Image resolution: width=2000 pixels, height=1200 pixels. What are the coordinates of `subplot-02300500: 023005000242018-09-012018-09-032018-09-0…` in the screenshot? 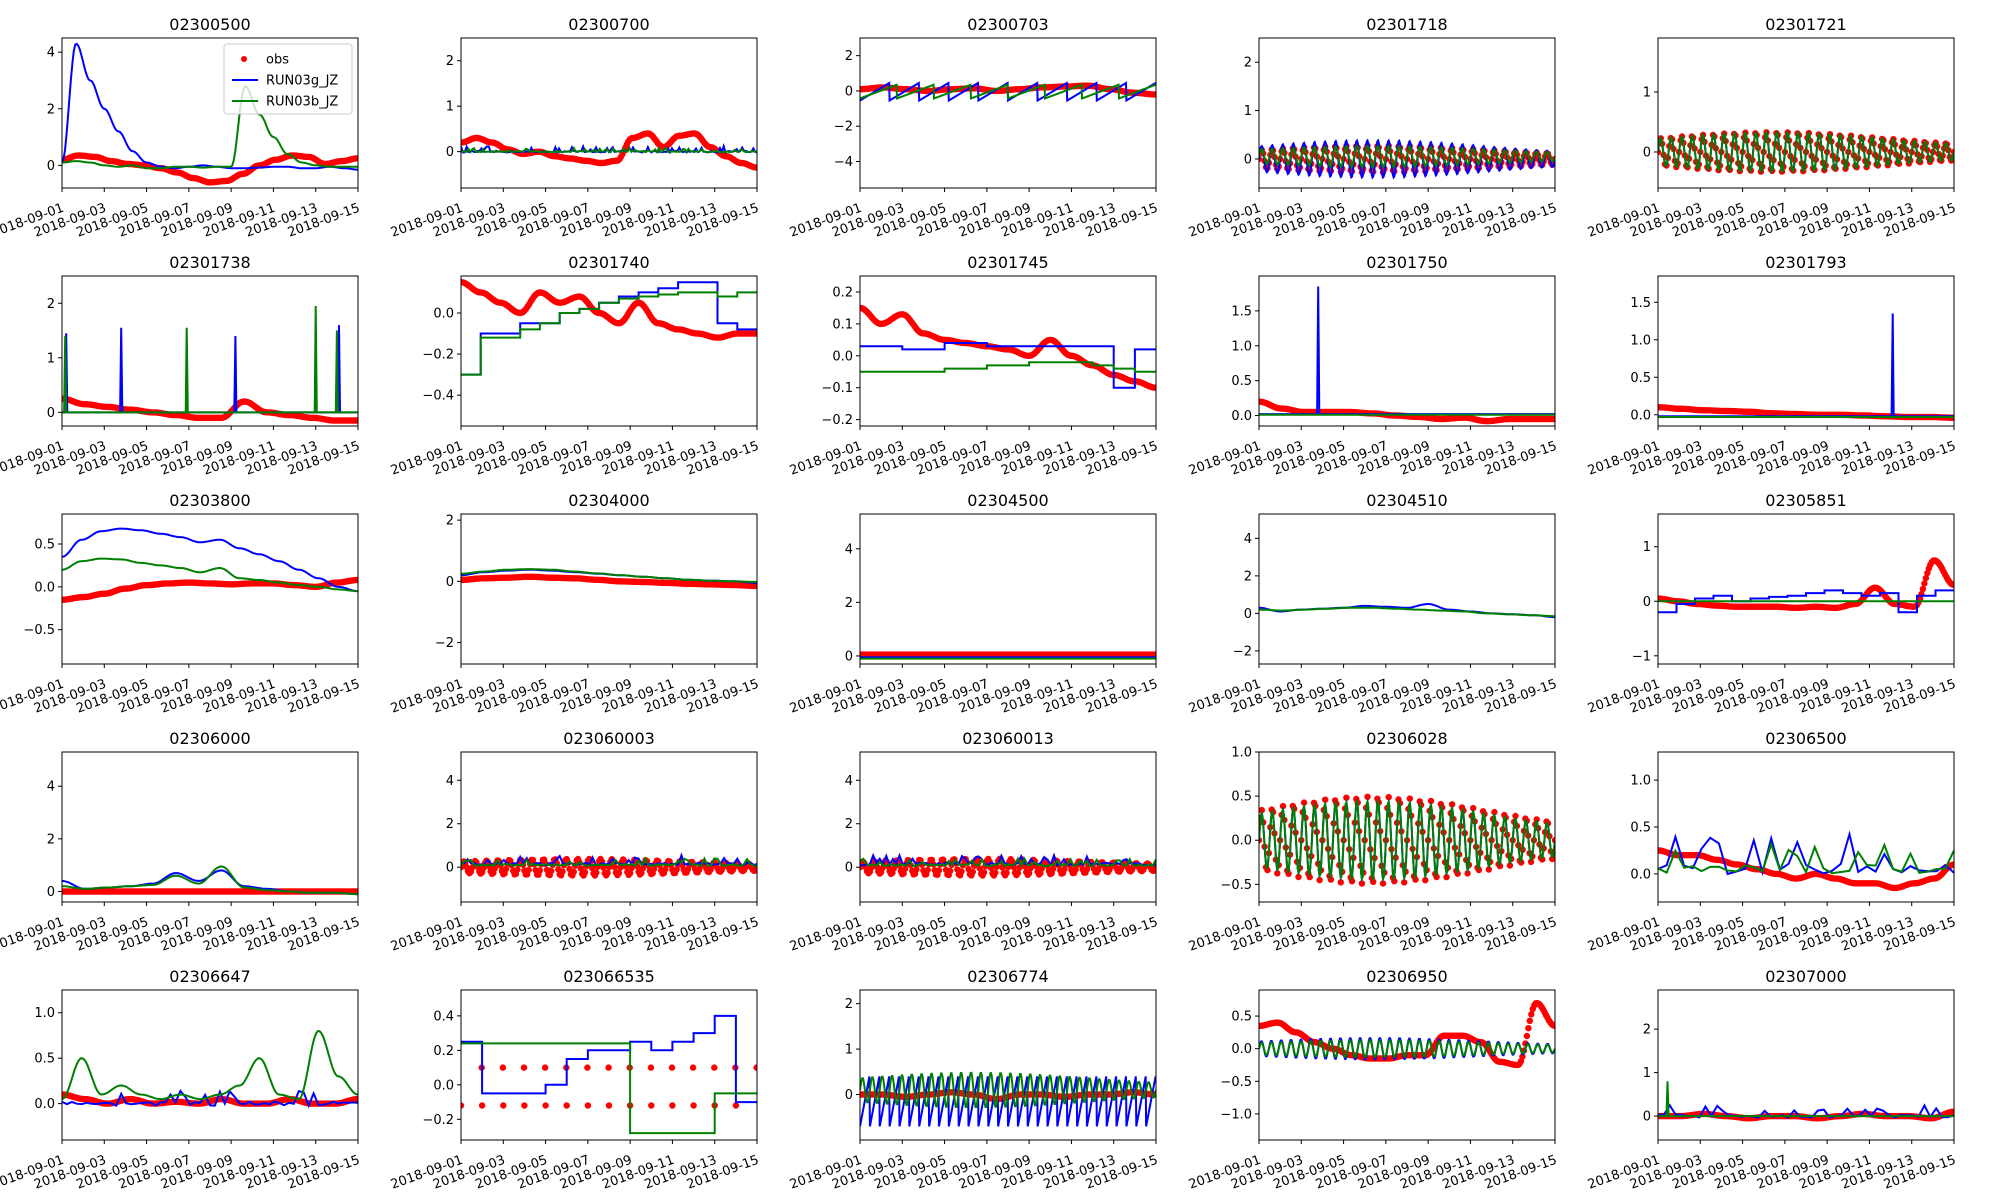 It's located at (181, 128).